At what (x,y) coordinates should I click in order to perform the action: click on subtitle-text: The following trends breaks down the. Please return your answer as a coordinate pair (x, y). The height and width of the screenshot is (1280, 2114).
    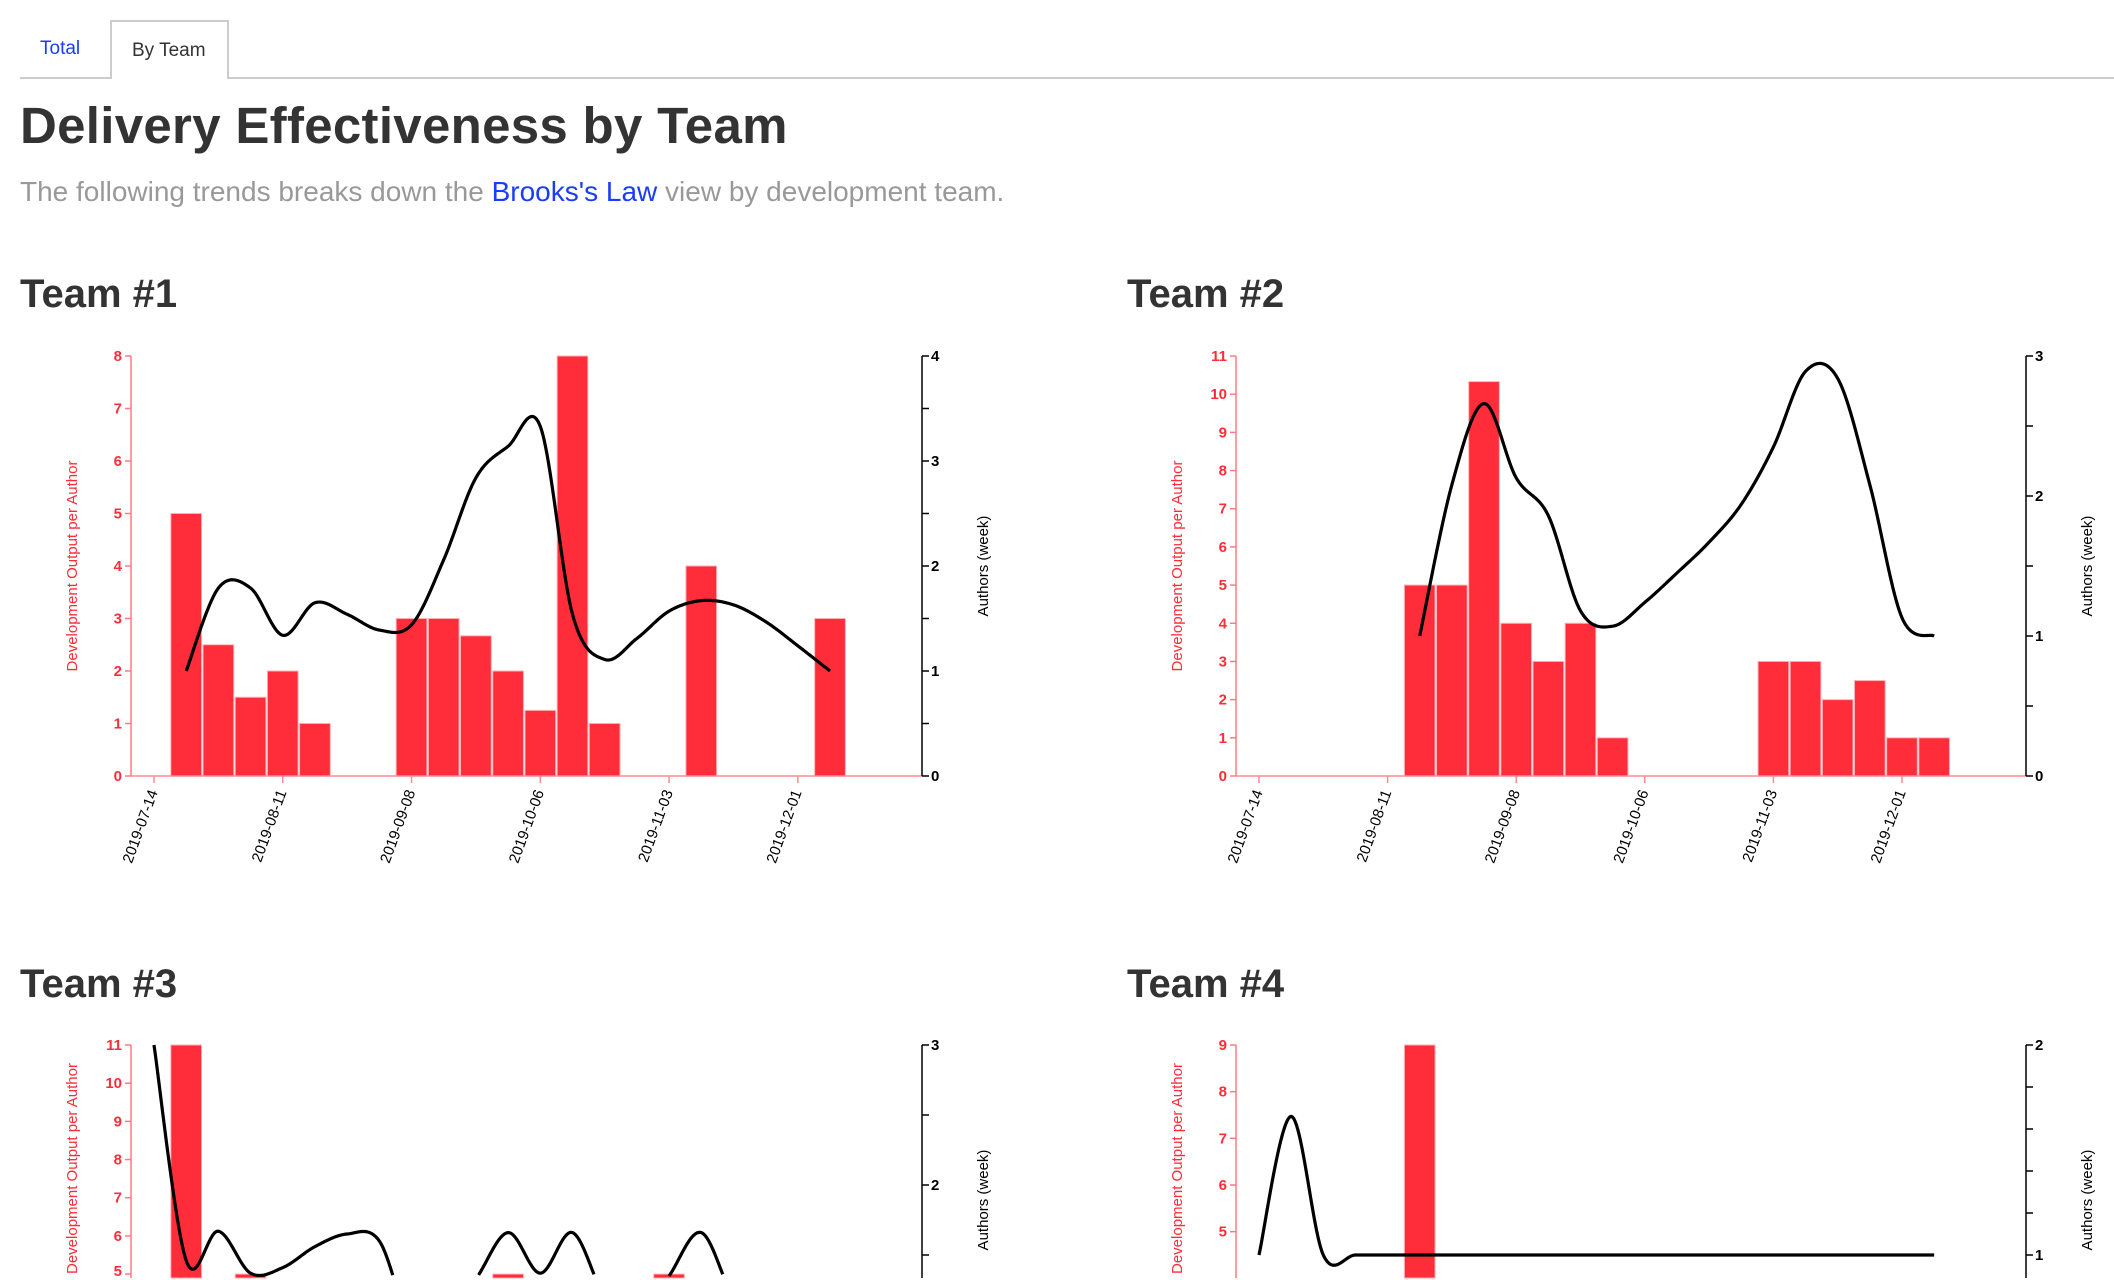
    Looking at the image, I should click on (256, 191).